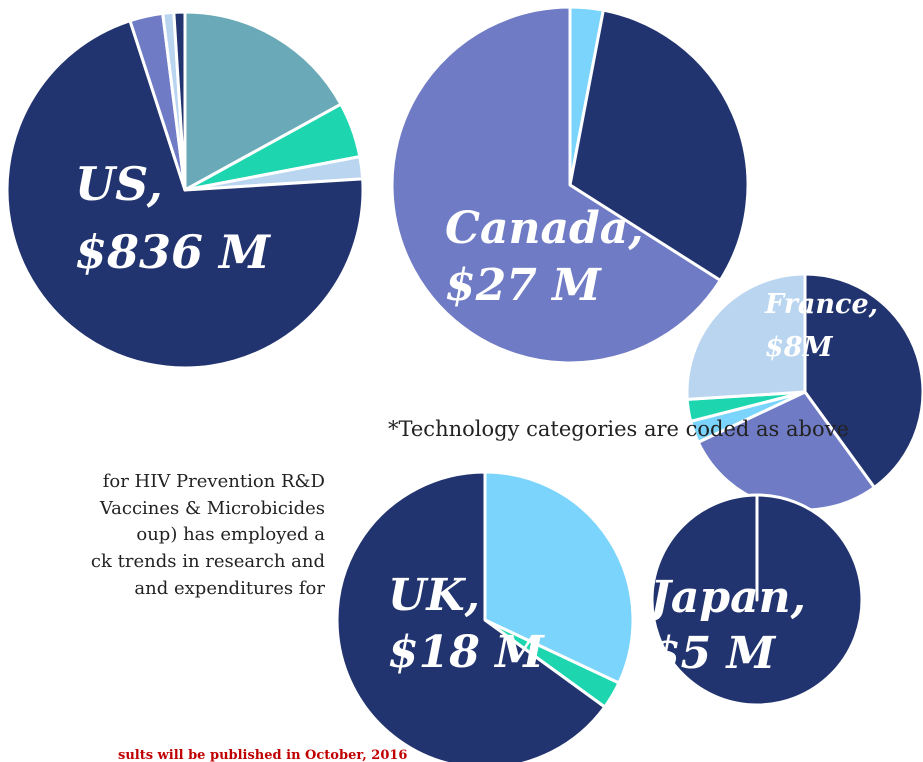 The width and height of the screenshot is (923, 762). I want to click on paragraph-line: Vaccines & Microbicides, so click(212, 508).